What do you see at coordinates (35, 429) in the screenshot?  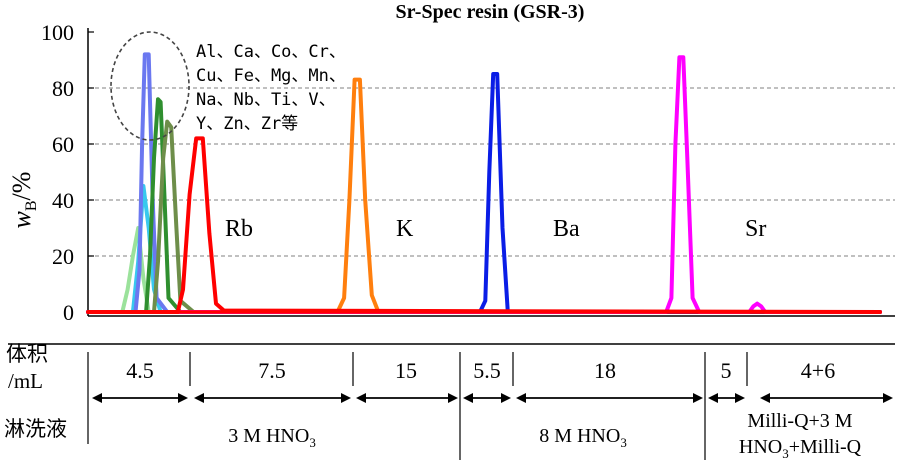 I see `row-label-eluent: 淋洗液` at bounding box center [35, 429].